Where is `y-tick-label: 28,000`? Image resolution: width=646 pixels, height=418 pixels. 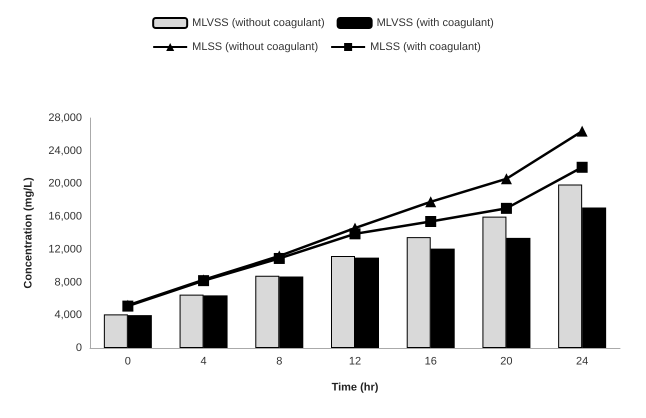 y-tick-label: 28,000 is located at coordinates (65, 118).